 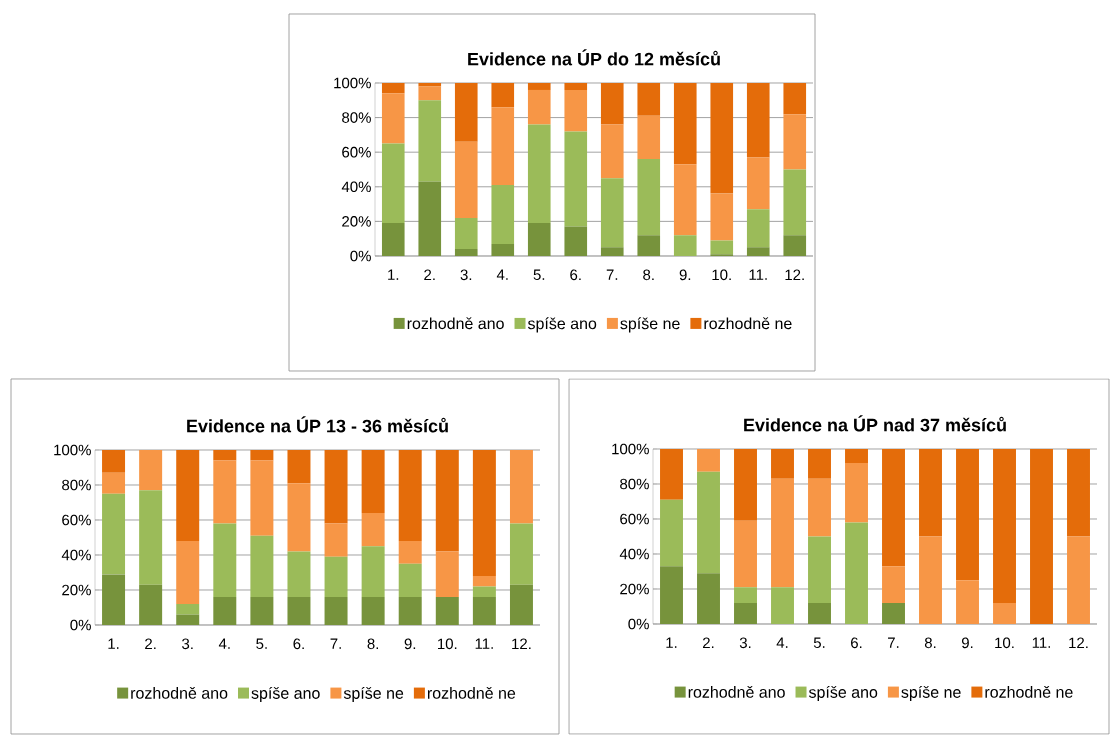 What do you see at coordinates (113, 643) in the screenshot?
I see `x-tick-label: 1.` at bounding box center [113, 643].